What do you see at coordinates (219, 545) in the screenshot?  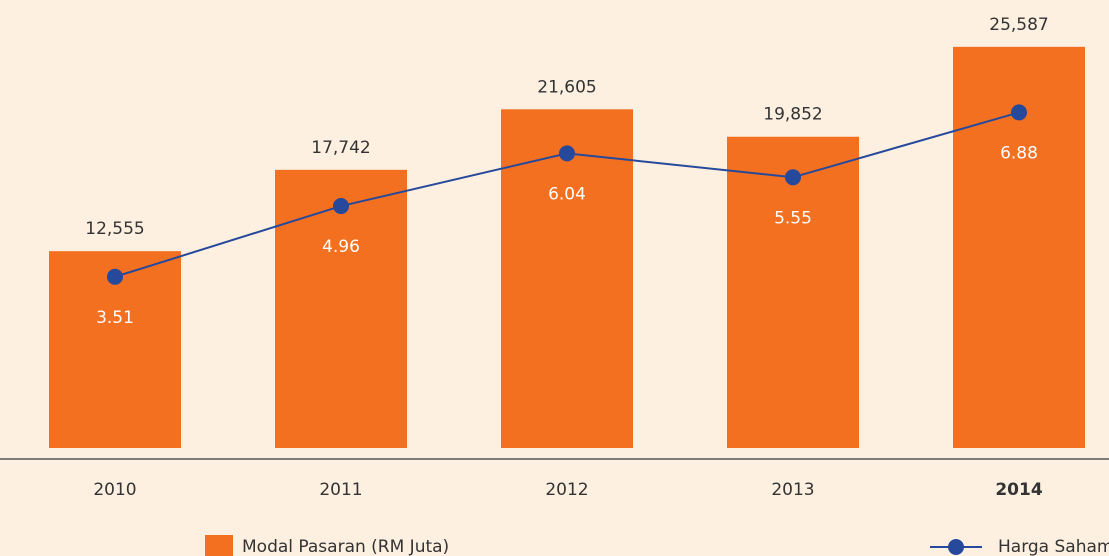 I see `legend-swatch` at bounding box center [219, 545].